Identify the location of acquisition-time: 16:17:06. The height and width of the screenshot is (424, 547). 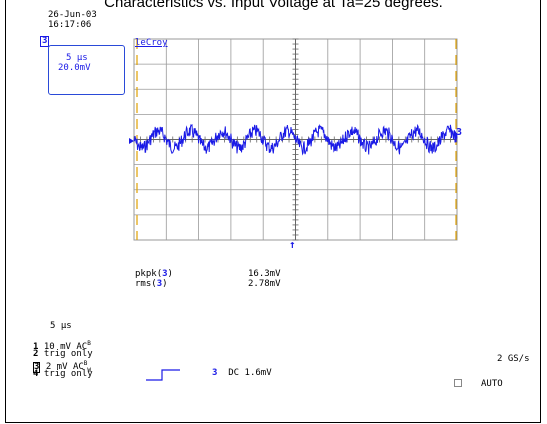
(70, 25).